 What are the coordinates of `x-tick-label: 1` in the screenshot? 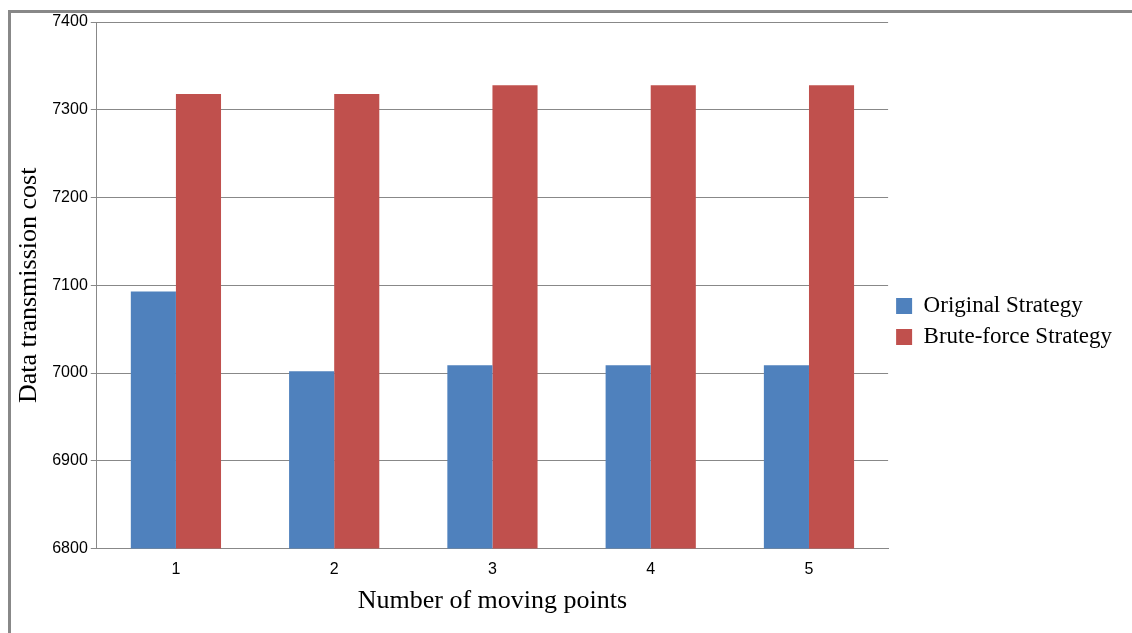 It's located at (176, 568).